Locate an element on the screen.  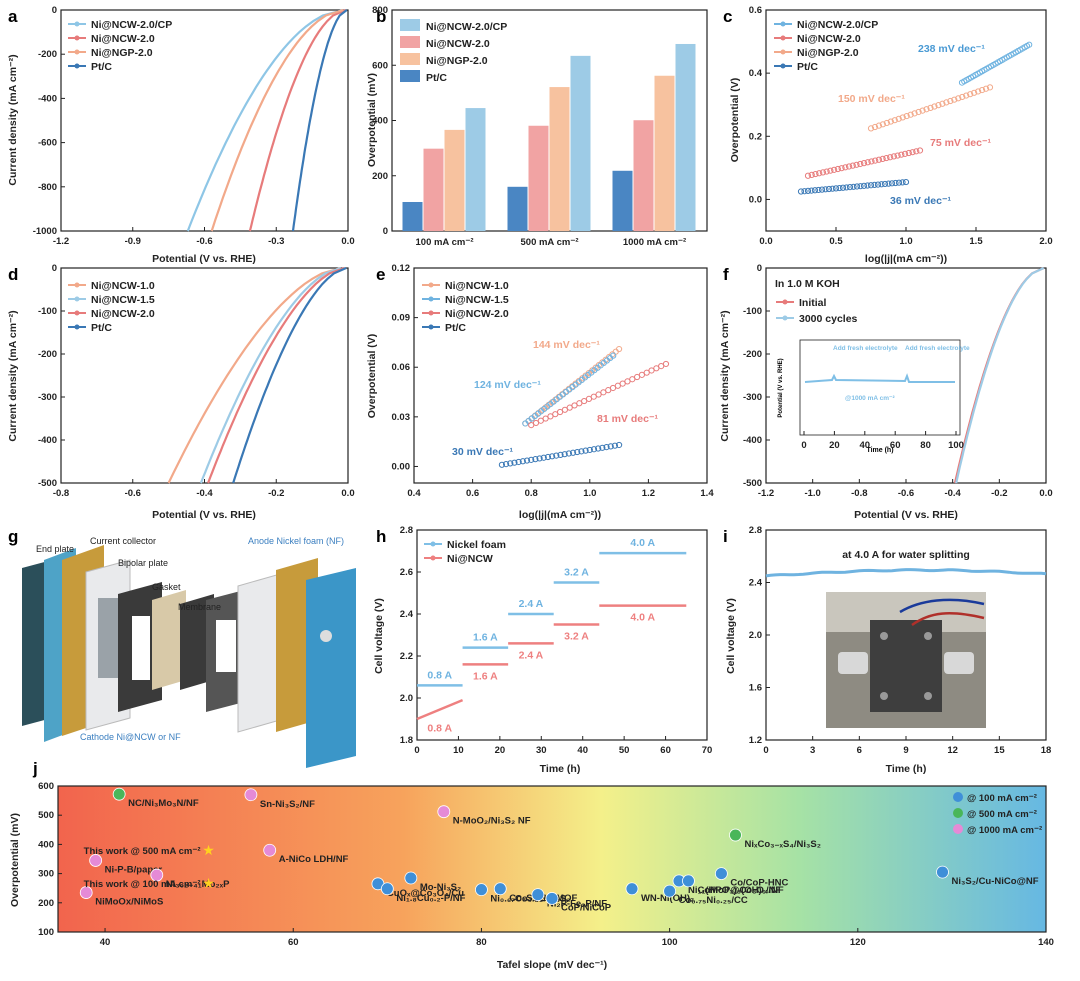
panel-d-ytick-label: -400 is located at coordinates (47, 440).